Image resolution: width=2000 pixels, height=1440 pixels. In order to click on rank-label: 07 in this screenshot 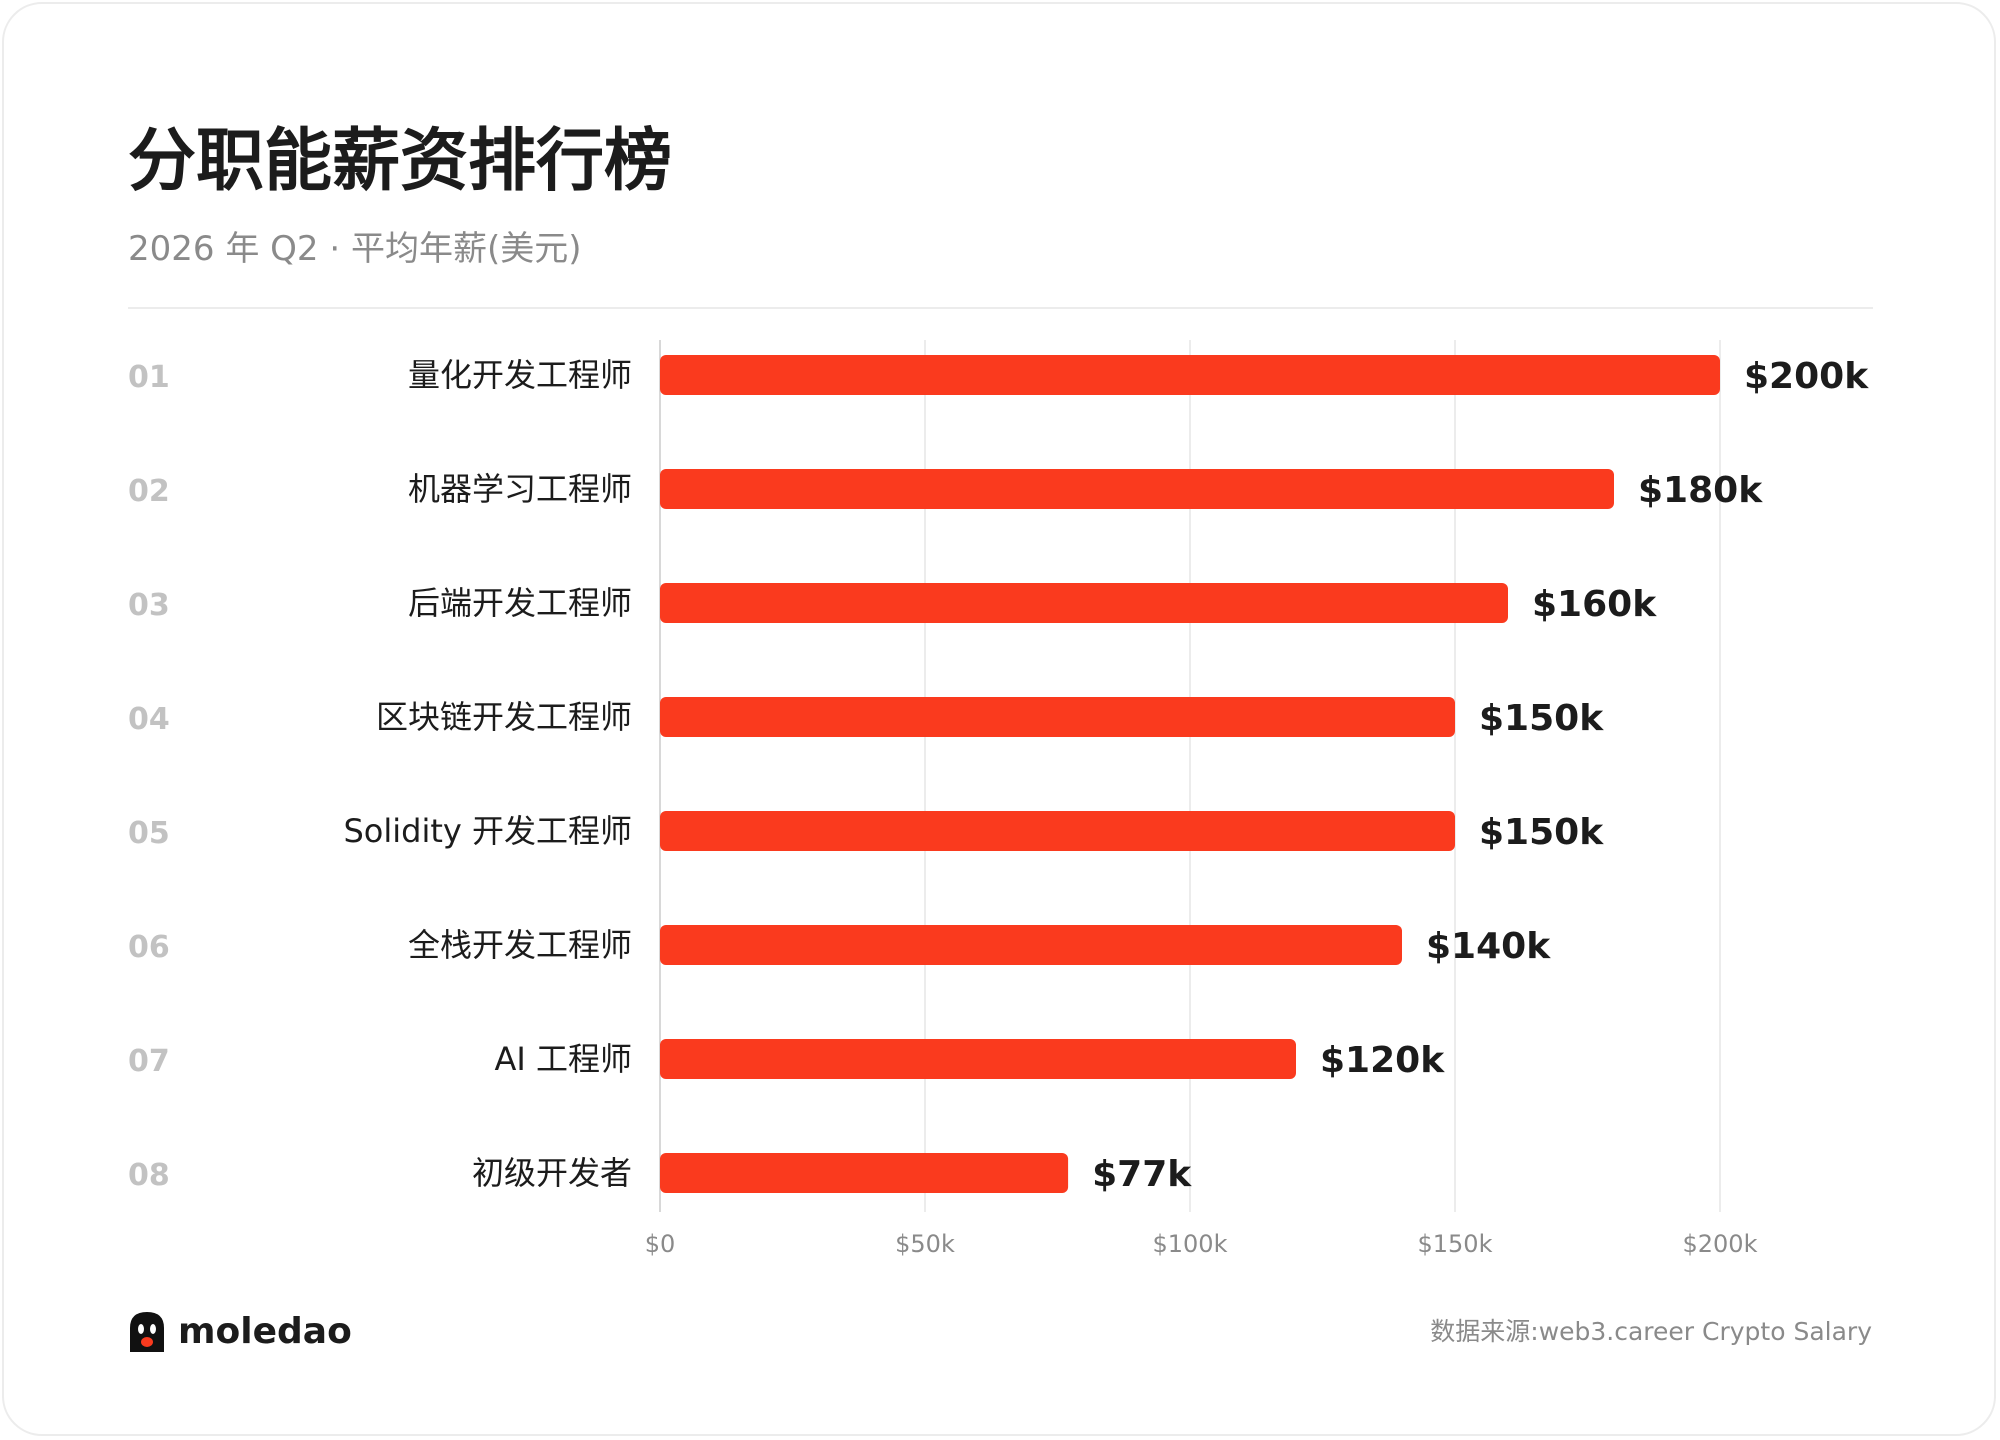, I will do `click(149, 1061)`.